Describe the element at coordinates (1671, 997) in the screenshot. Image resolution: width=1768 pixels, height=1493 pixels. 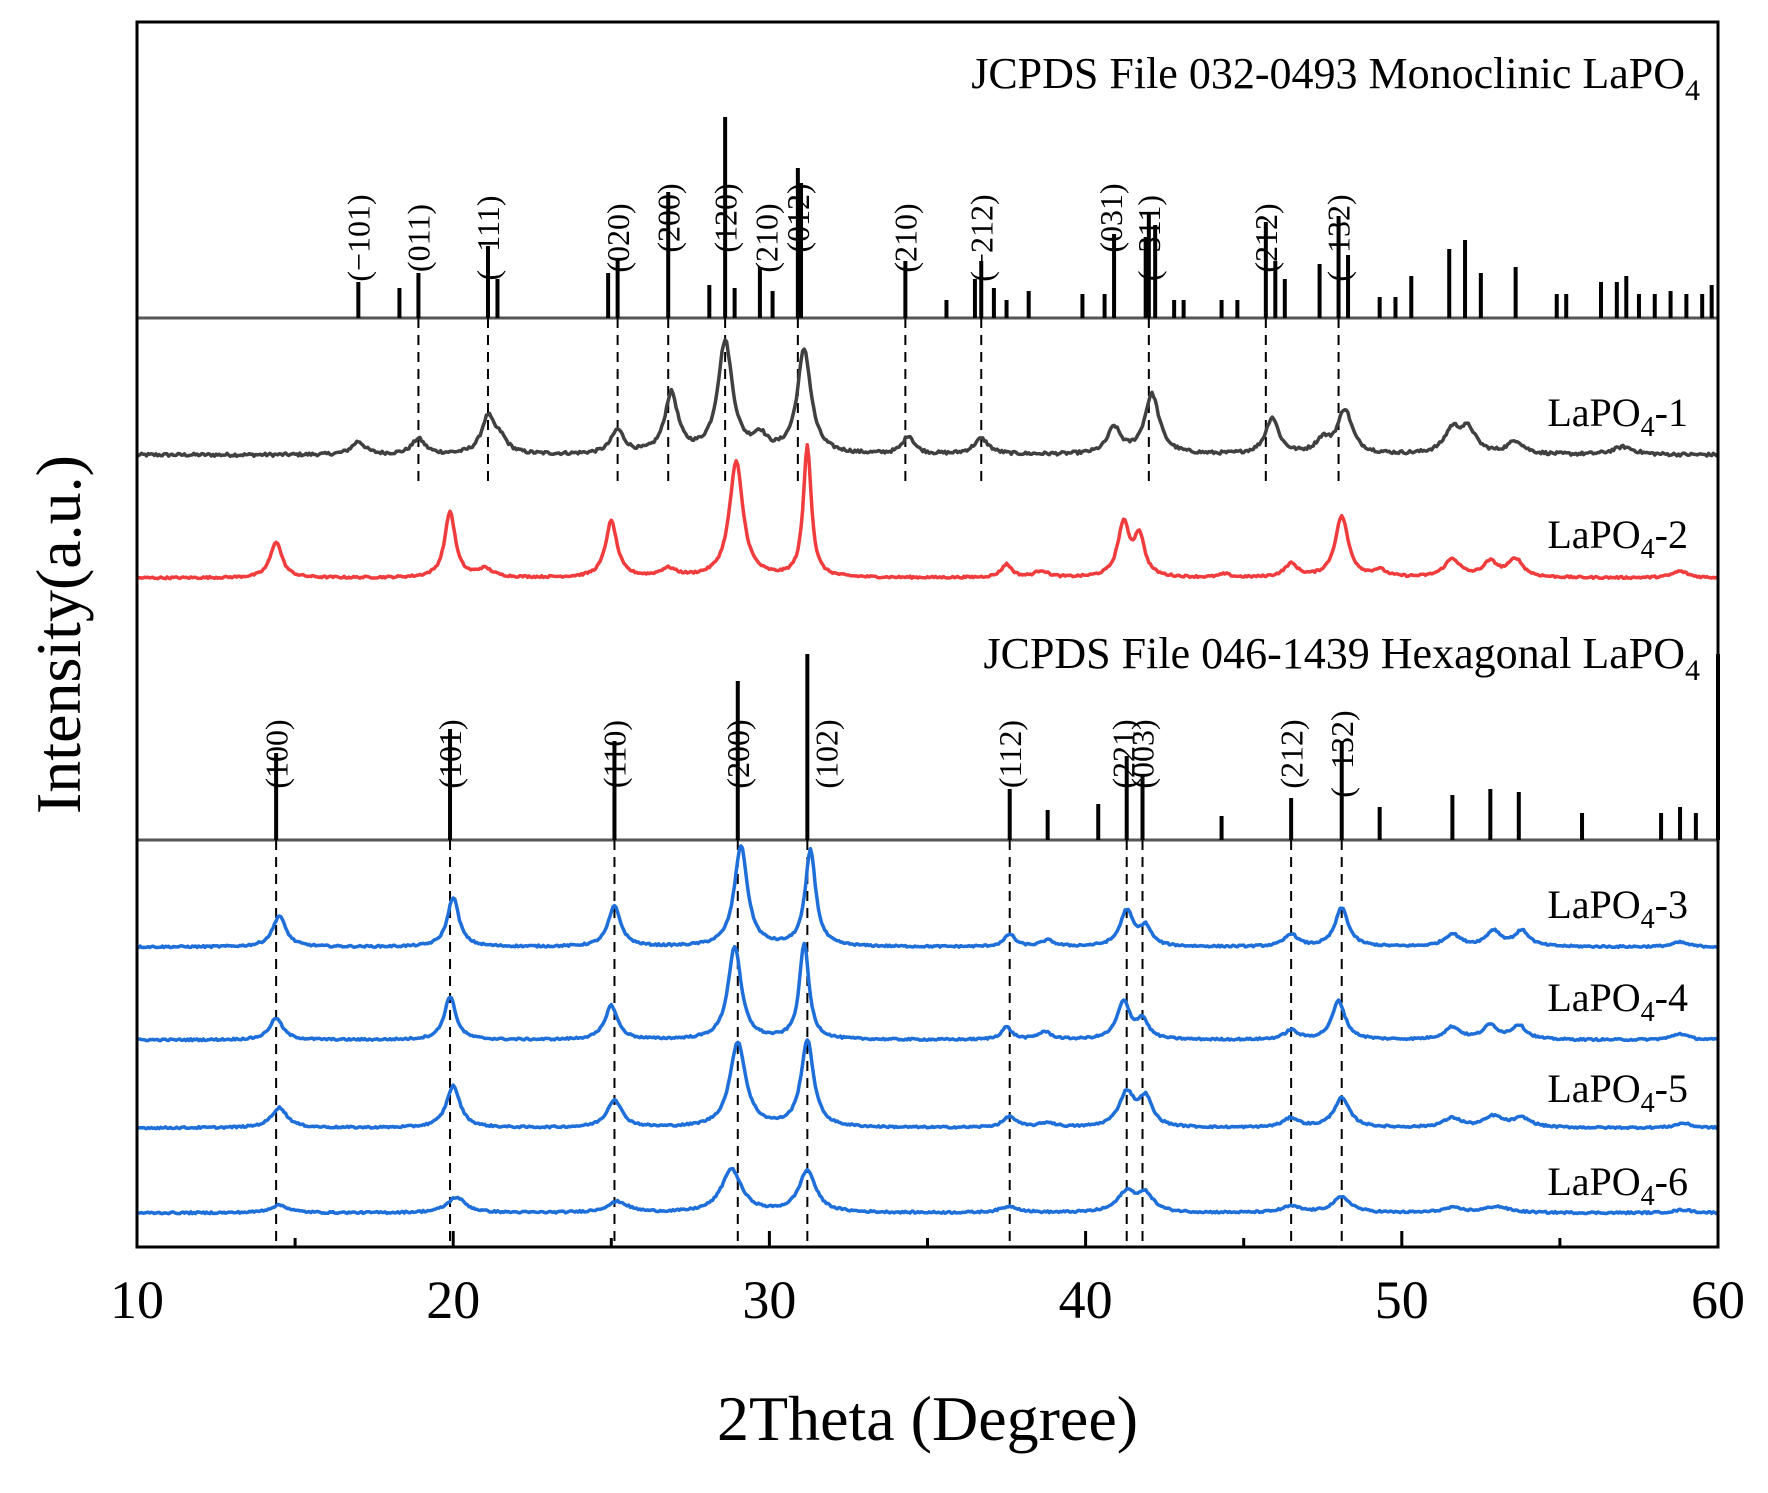
I see `series-label-suffix: -4` at that location.